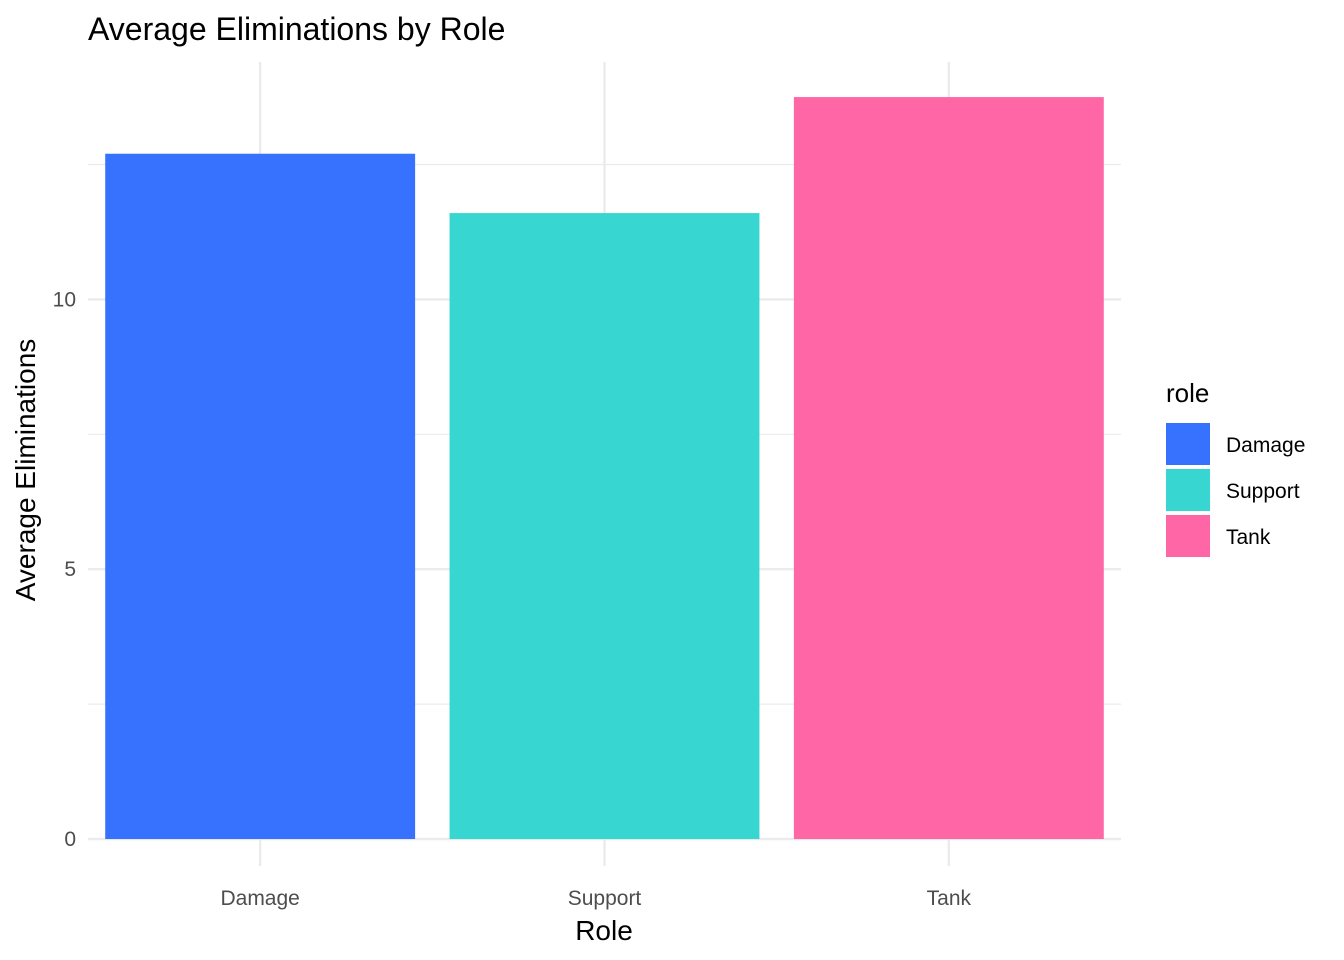 The image size is (1344, 960). Describe the element at coordinates (1263, 491) in the screenshot. I see `legend-label-support: Support` at that location.